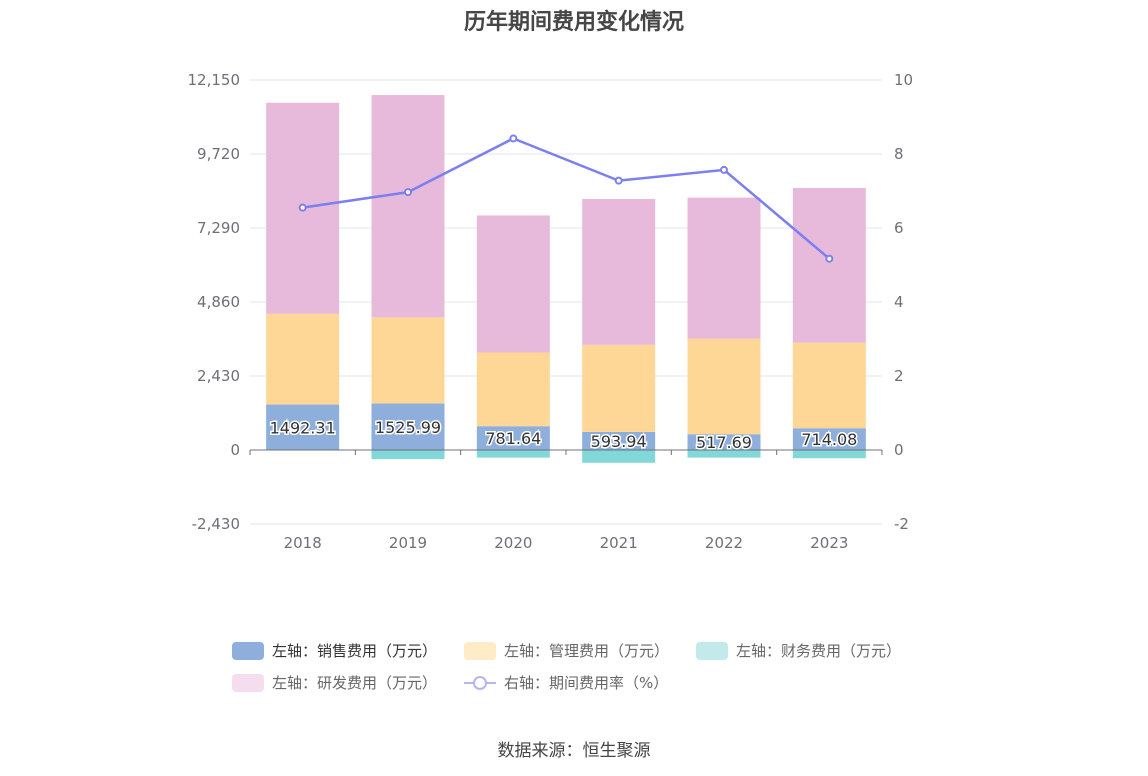  Describe the element at coordinates (899, 228) in the screenshot. I see `y-right-tick-label: 6` at that location.